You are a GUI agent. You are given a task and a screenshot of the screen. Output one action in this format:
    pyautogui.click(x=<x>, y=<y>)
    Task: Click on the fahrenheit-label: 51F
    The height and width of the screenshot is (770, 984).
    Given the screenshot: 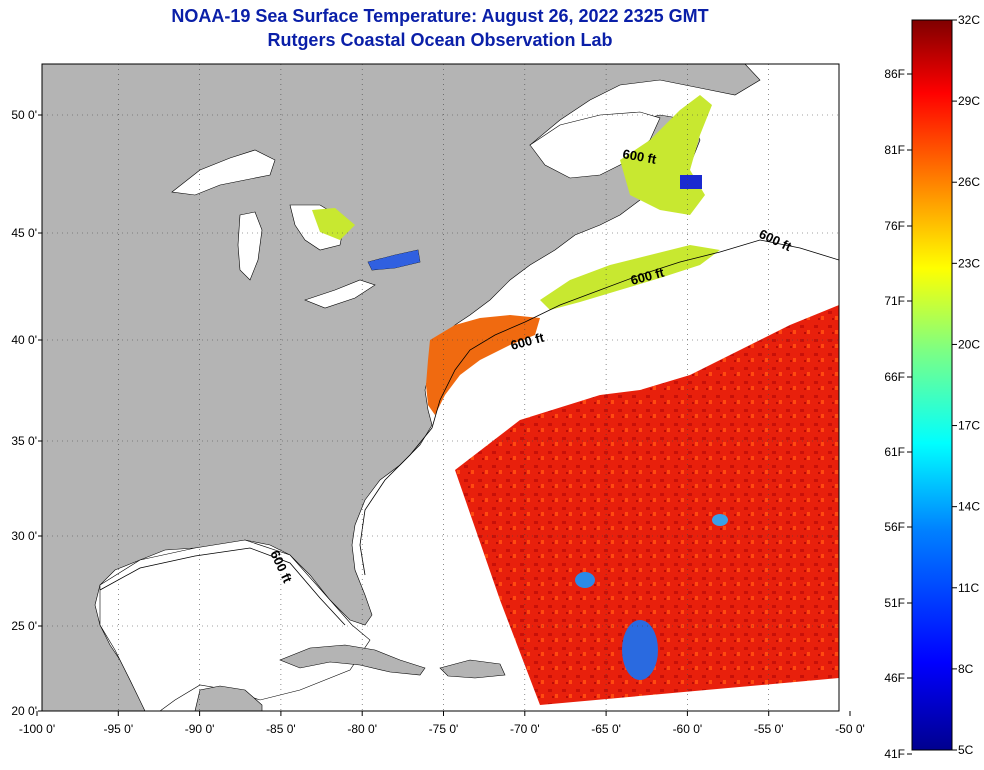 What is the action you would take?
    pyautogui.click(x=894, y=603)
    